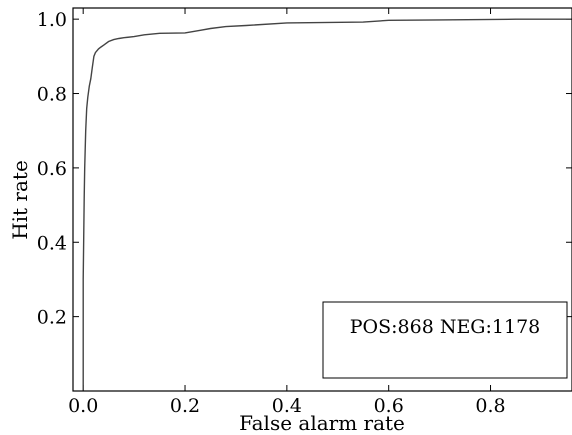 Image resolution: width=572 pixels, height=435 pixels. I want to click on annotation-text: POS:868 NEG:1178, so click(445, 327).